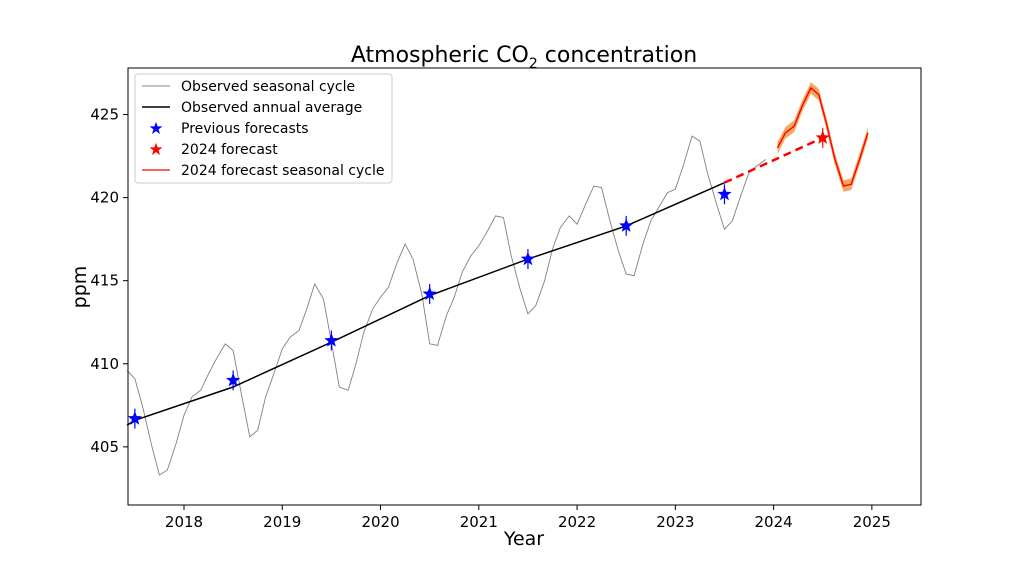 This screenshot has height=568, width=1024. I want to click on x-tick-label: 2024, so click(774, 522).